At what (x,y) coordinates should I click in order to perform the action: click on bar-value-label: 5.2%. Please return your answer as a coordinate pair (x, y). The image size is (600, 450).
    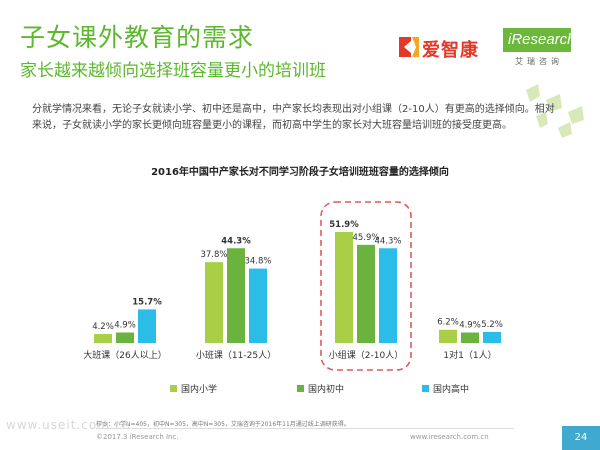
    Looking at the image, I should click on (492, 325).